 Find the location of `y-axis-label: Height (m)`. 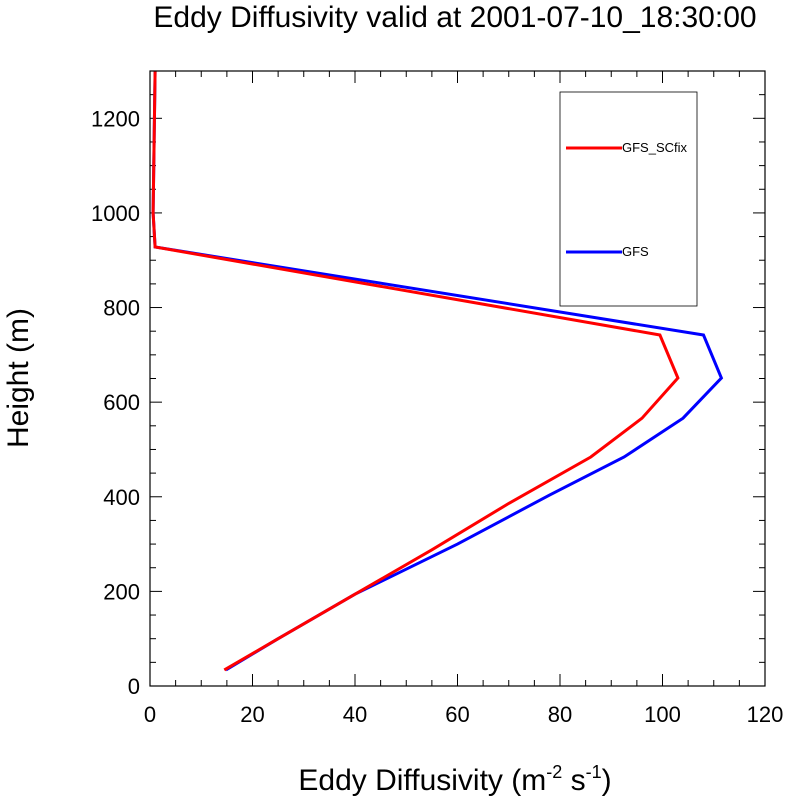

y-axis-label: Height (m) is located at coordinates (18, 378).